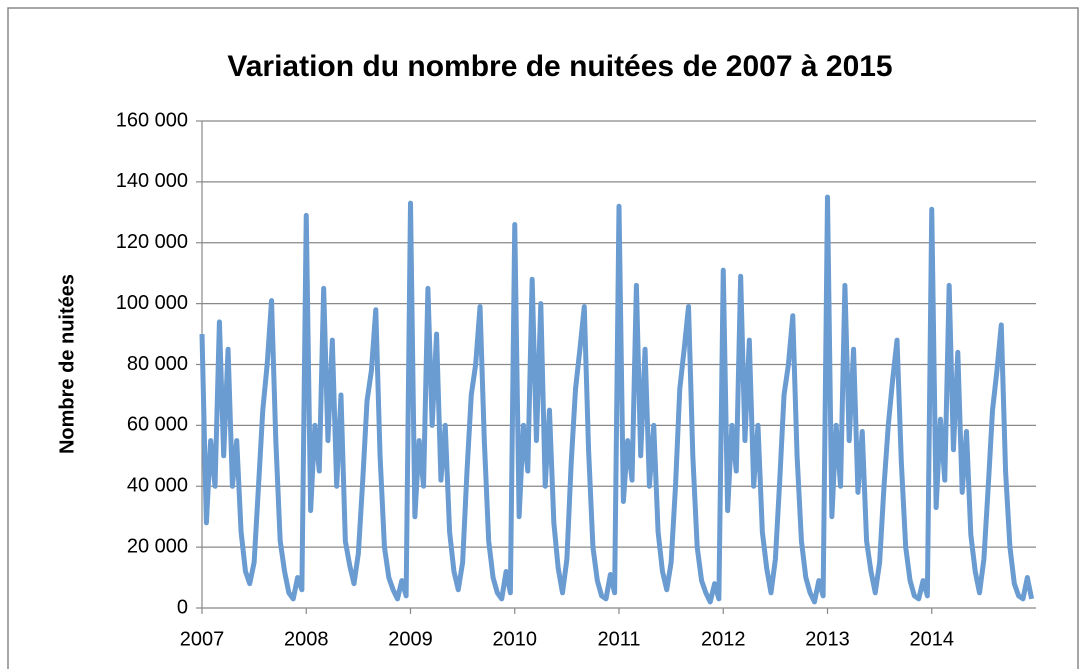 Image resolution: width=1086 pixels, height=669 pixels. I want to click on y-tick-label: 0, so click(182, 607).